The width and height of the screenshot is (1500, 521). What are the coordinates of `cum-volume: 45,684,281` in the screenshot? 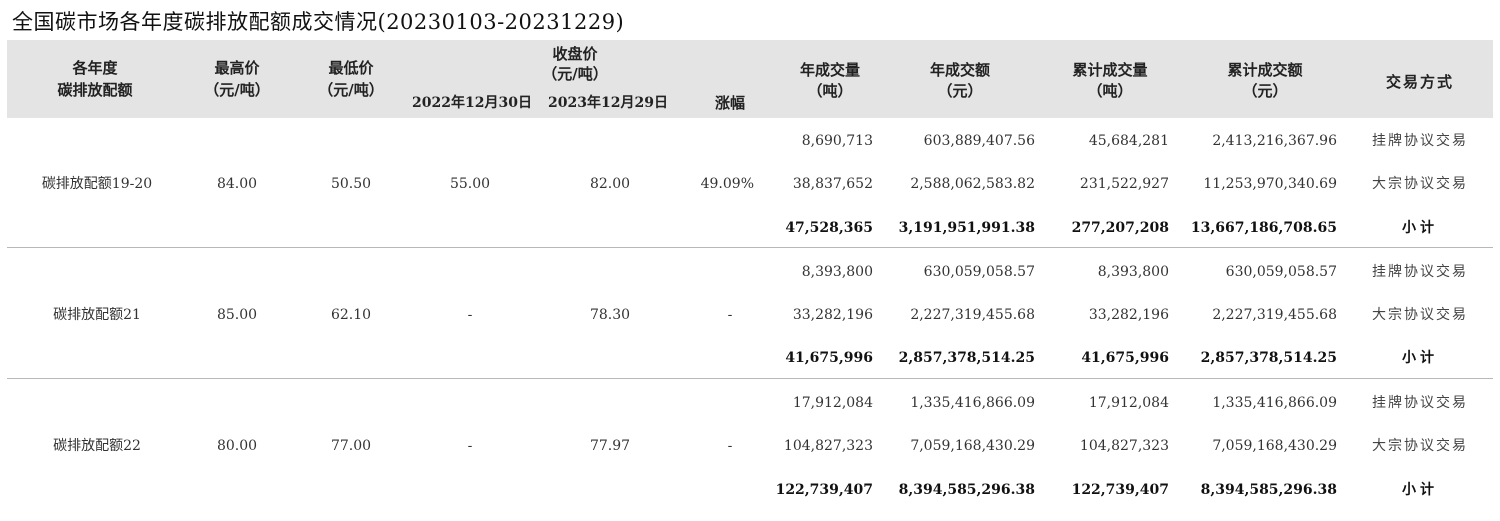 It's located at (1128, 141).